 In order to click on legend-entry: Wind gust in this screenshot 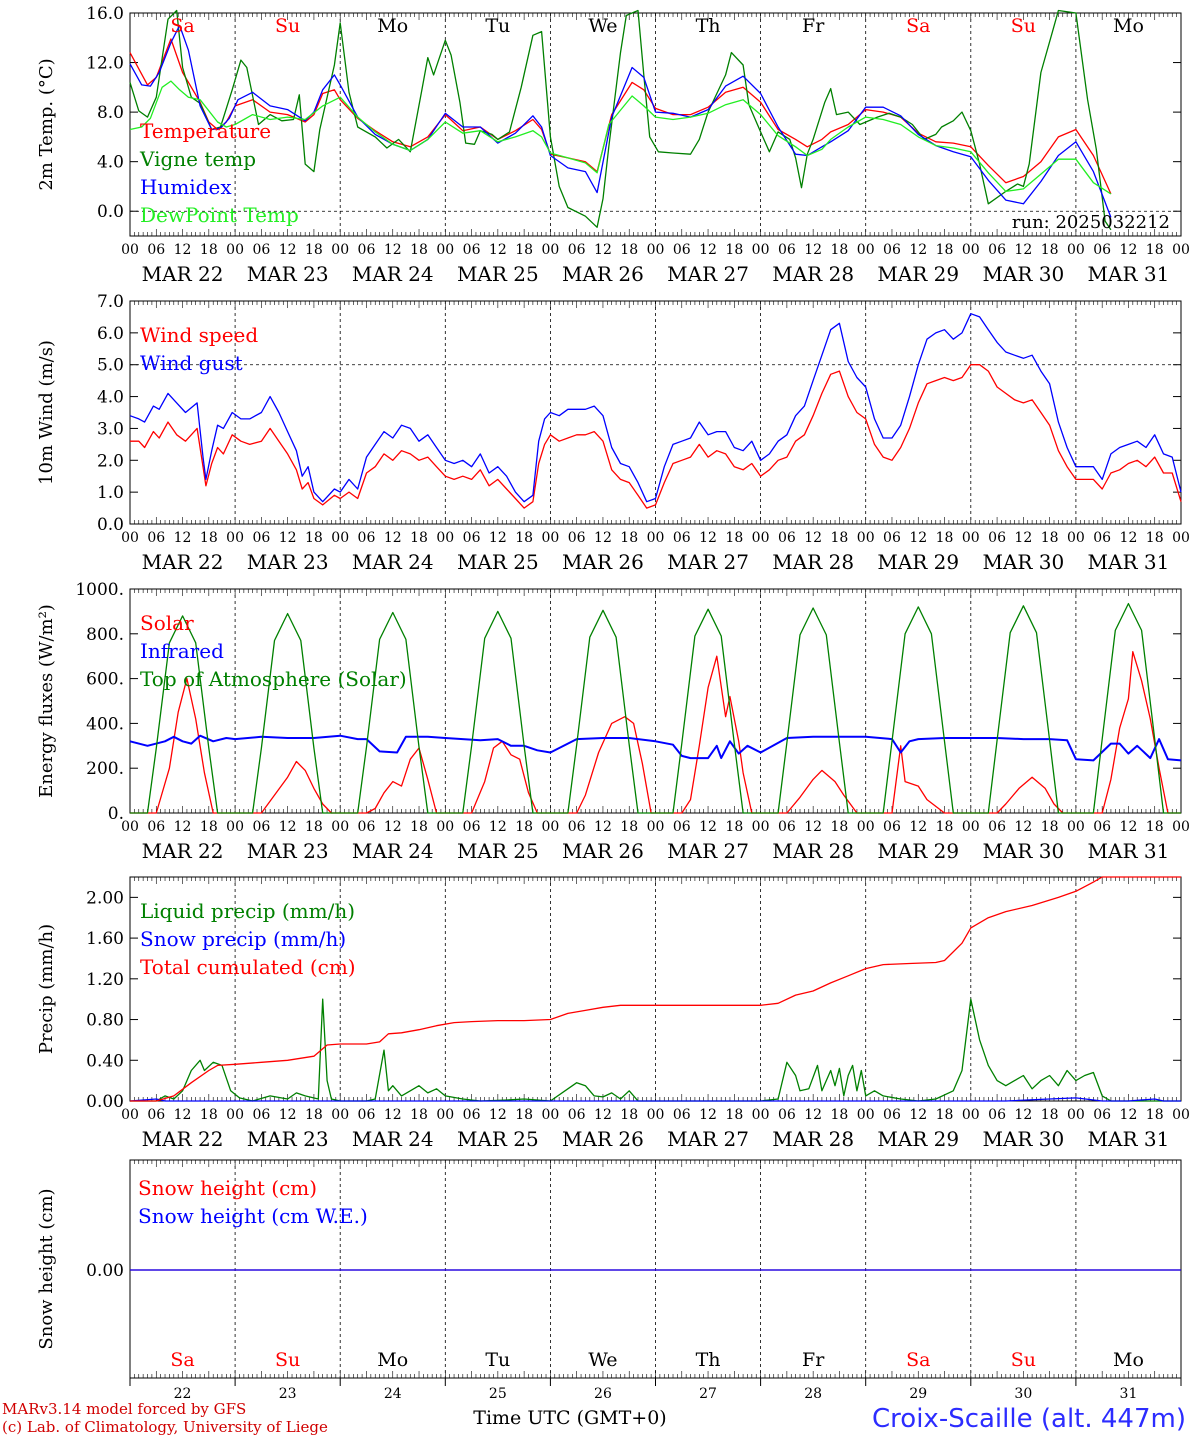, I will do `click(191, 363)`.